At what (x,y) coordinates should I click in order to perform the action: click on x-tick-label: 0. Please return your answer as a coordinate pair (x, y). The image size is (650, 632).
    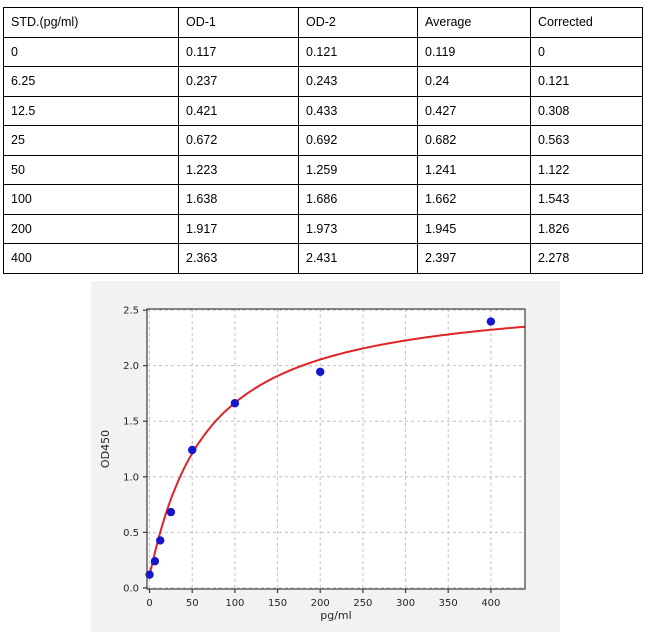
    Looking at the image, I should click on (149, 603).